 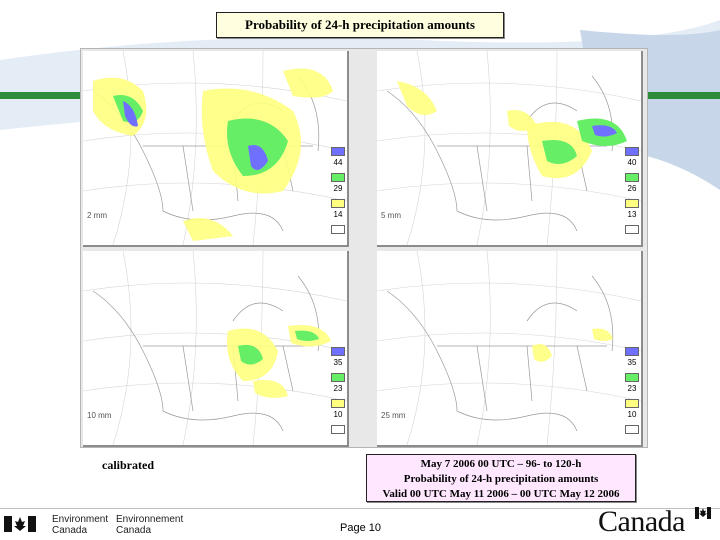 I want to click on legend-value-high: 40, so click(x=632, y=162).